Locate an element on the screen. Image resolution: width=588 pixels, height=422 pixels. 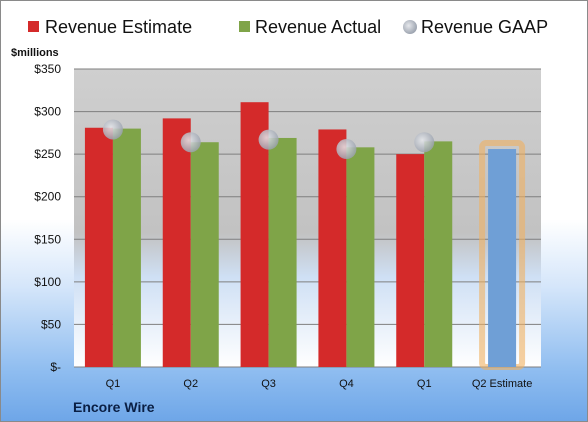
gaap-markers is located at coordinates (268, 139).